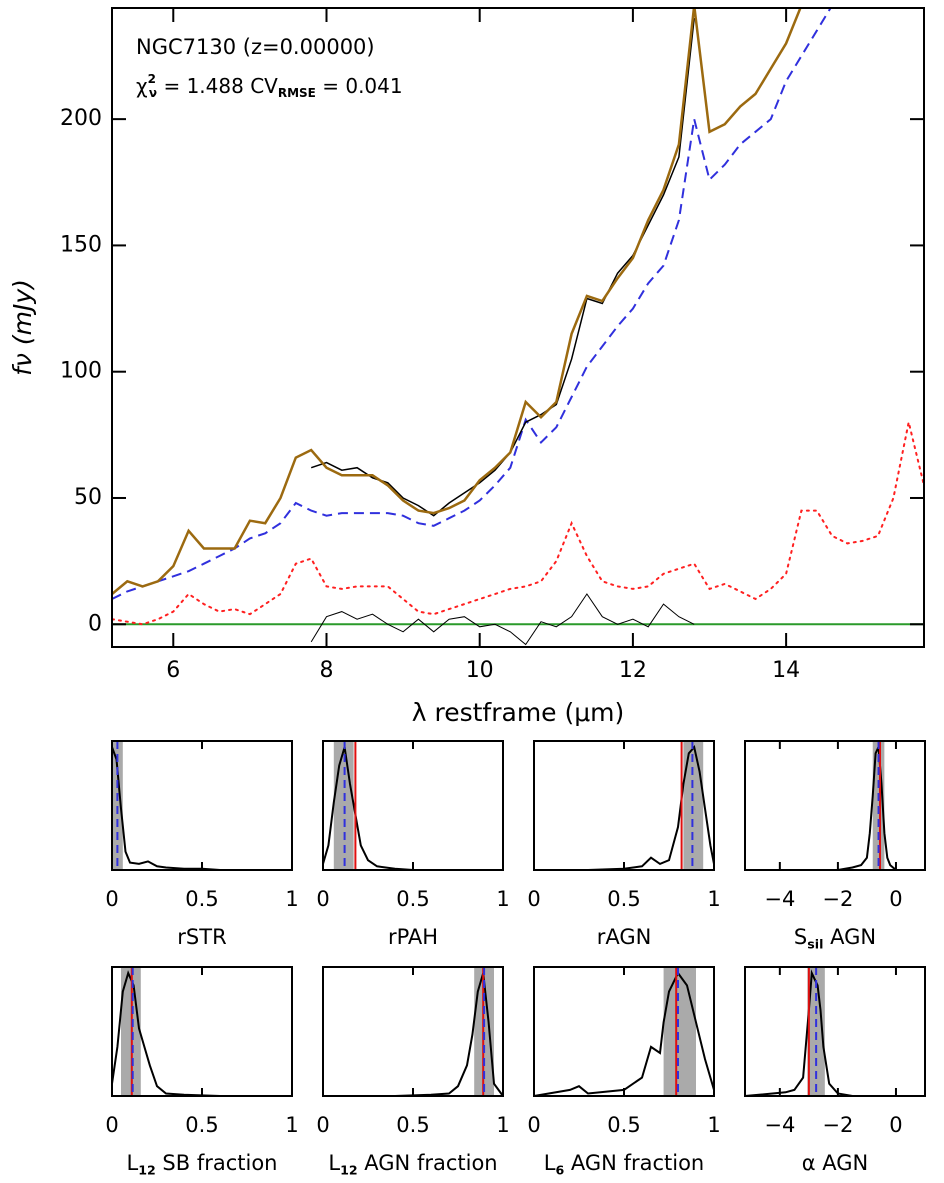 This screenshot has height=1183, width=944. I want to click on label-part: = 0.041, so click(359, 86).